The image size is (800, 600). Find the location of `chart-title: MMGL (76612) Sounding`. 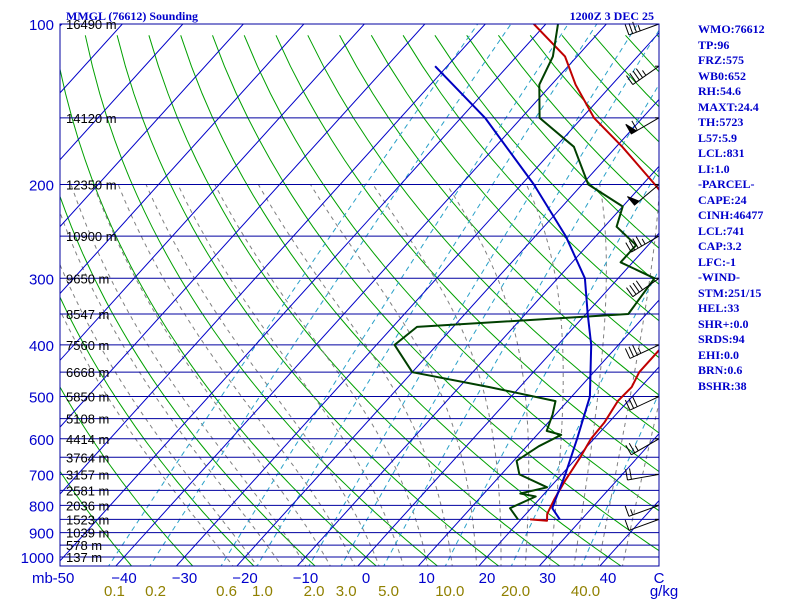

chart-title: MMGL (76612) Sounding is located at coordinates (132, 16).